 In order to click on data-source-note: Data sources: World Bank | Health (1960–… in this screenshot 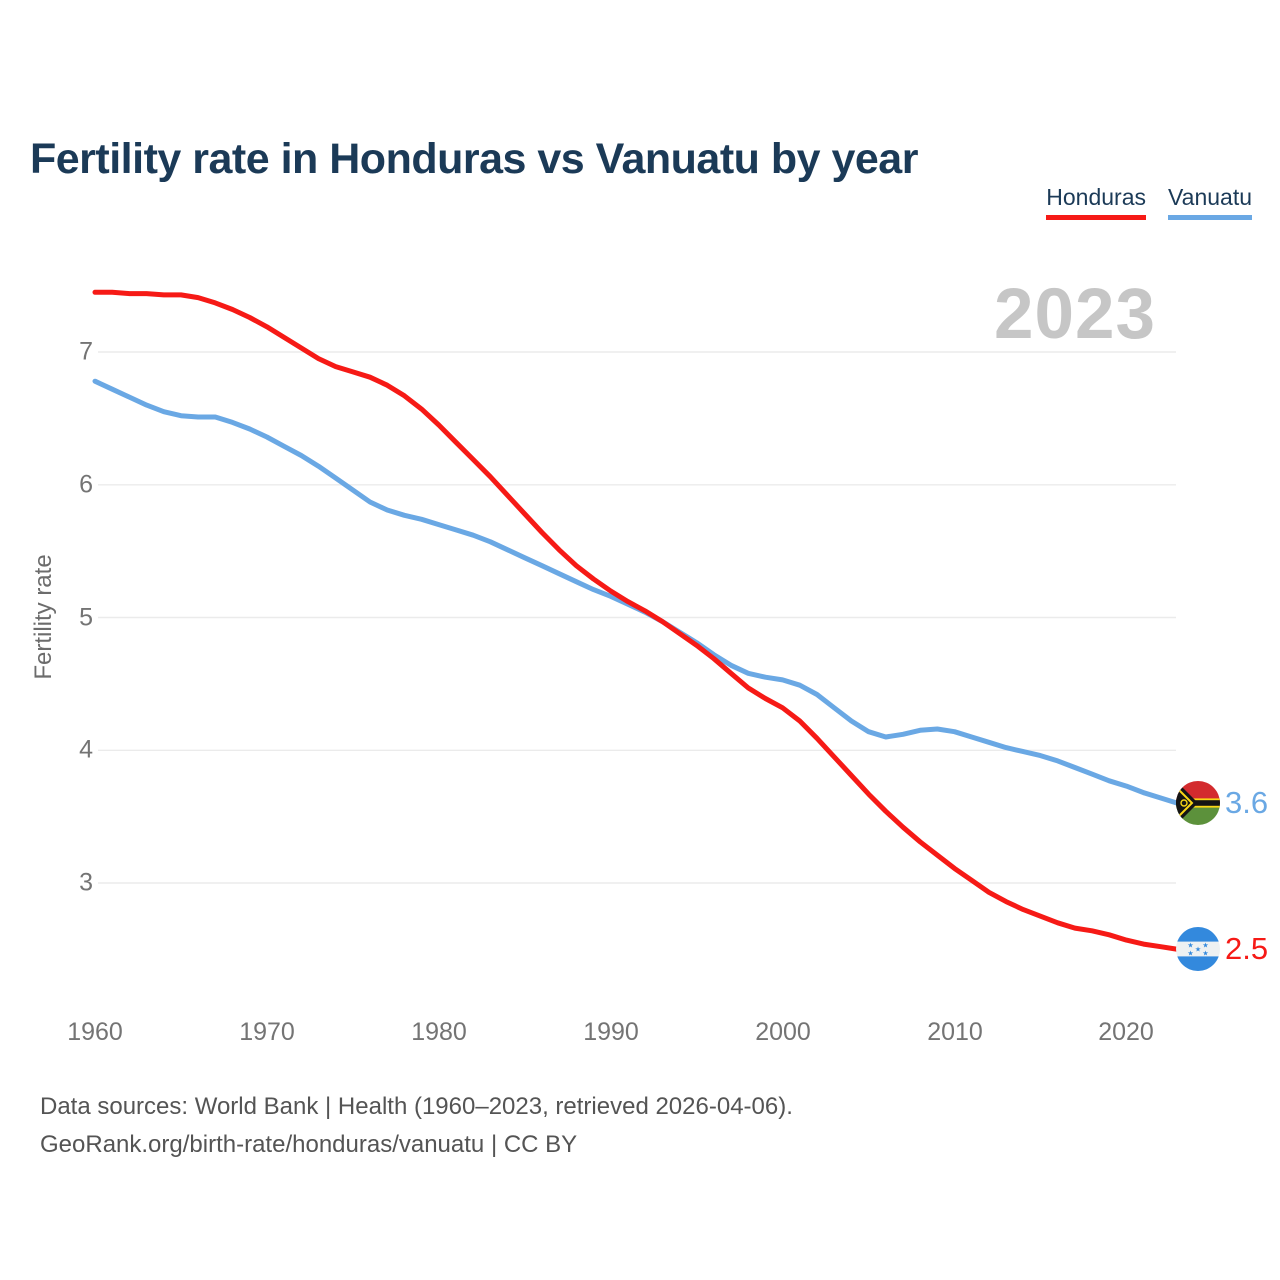, I will do `click(416, 1126)`.